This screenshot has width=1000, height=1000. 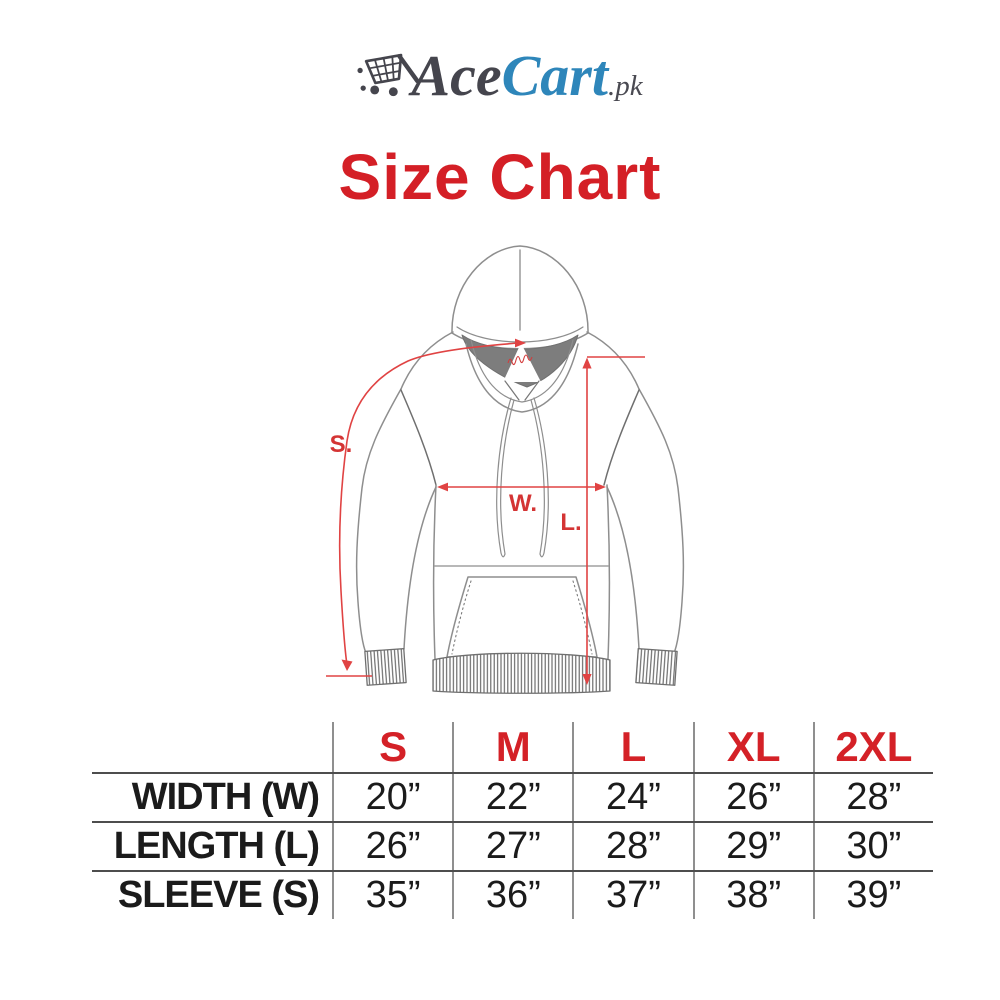 I want to click on size-value-cell: 37”, so click(x=632, y=895).